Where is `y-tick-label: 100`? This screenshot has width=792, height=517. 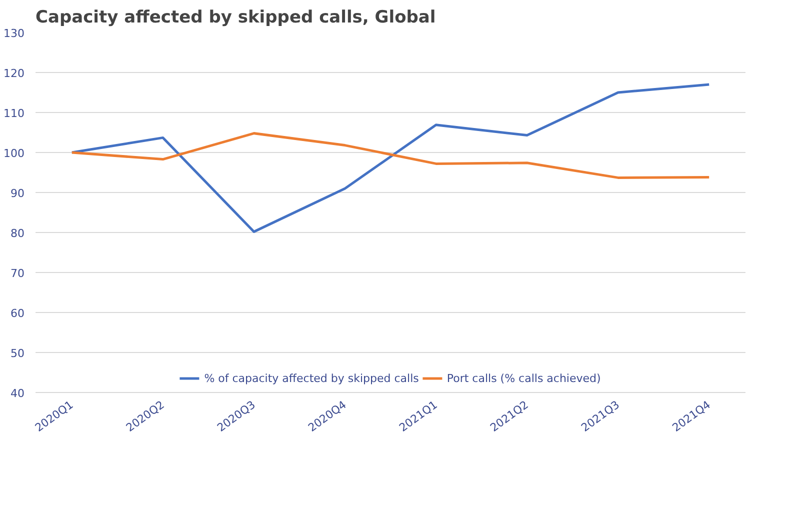 y-tick-label: 100 is located at coordinates (14, 153).